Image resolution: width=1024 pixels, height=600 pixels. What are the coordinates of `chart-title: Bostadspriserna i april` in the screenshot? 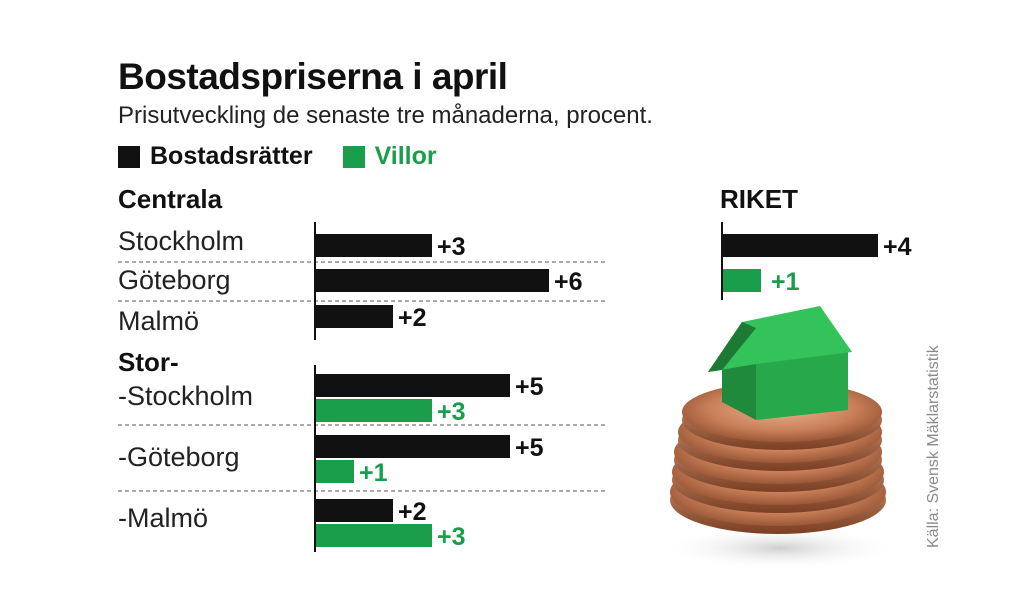 It's located at (313, 76).